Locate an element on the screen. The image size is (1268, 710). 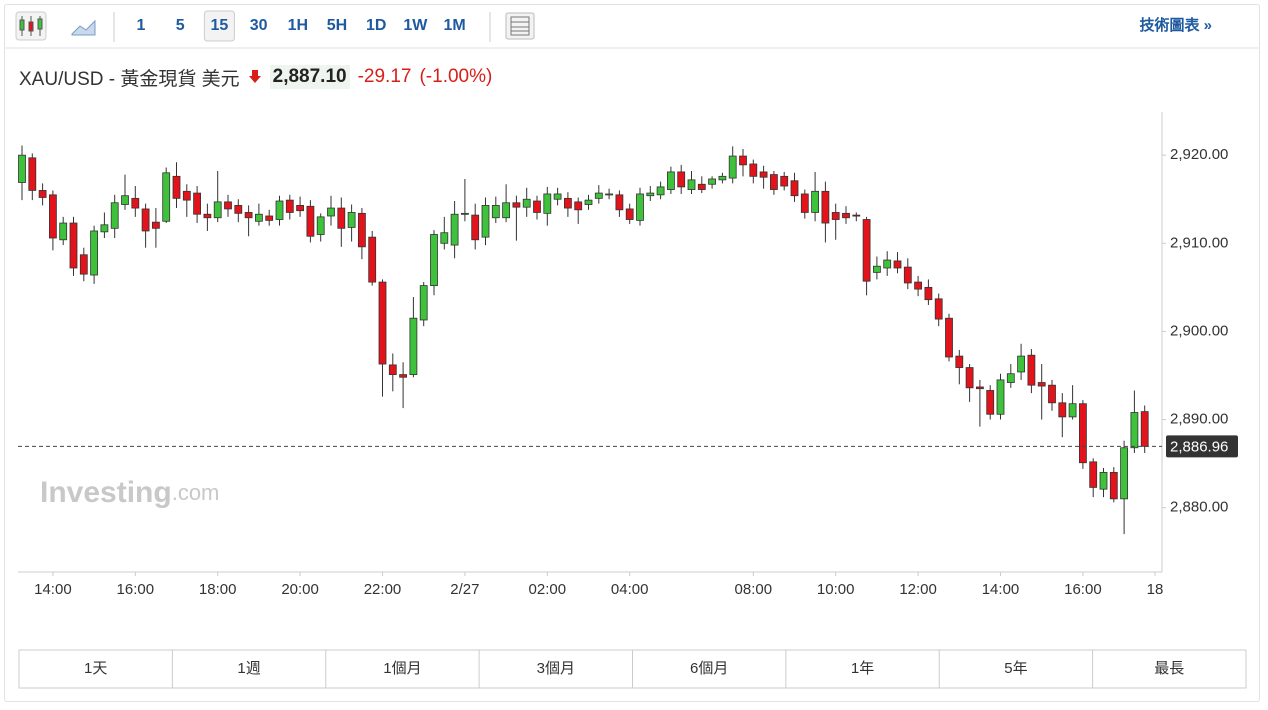
interval-button: 5H is located at coordinates (337, 25).